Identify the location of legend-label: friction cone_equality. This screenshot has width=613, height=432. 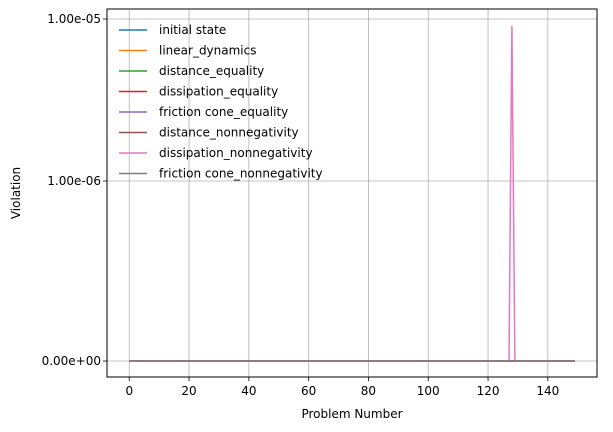
(223, 112).